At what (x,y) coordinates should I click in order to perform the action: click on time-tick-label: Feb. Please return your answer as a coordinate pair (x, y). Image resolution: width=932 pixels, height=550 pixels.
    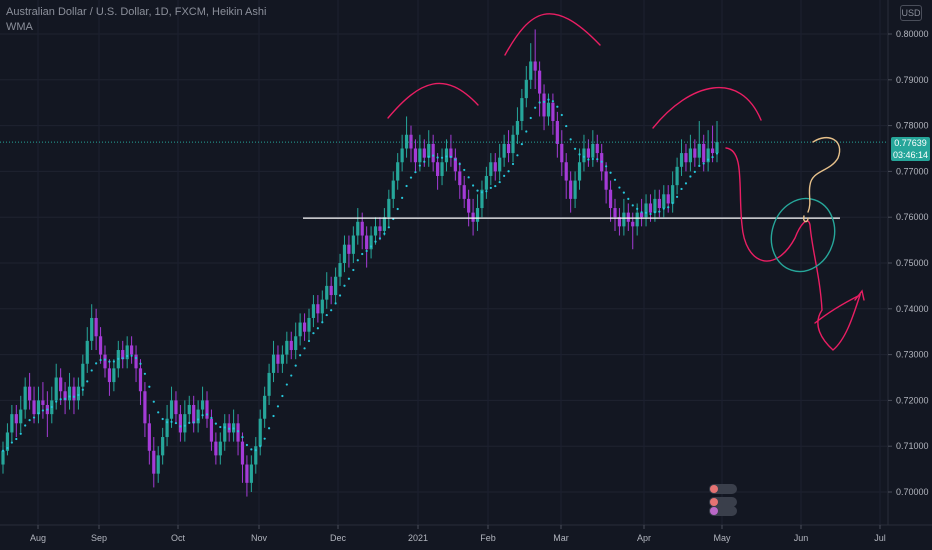
    Looking at the image, I should click on (488, 538).